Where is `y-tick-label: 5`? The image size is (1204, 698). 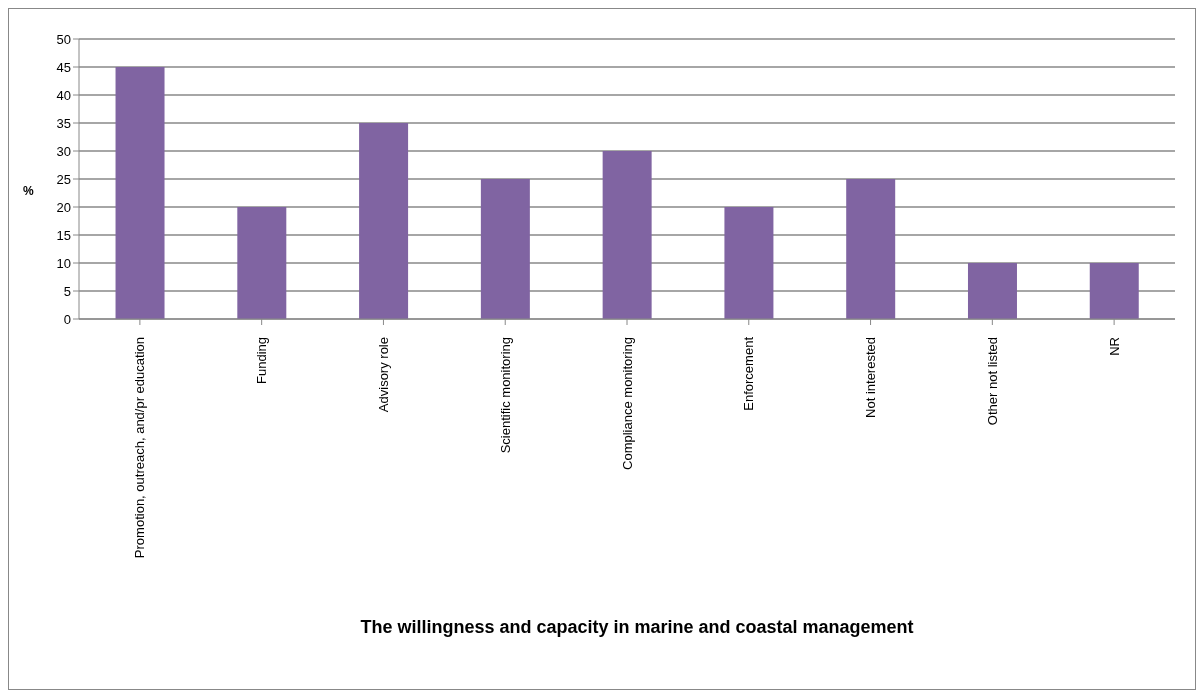
y-tick-label: 5 is located at coordinates (67, 291).